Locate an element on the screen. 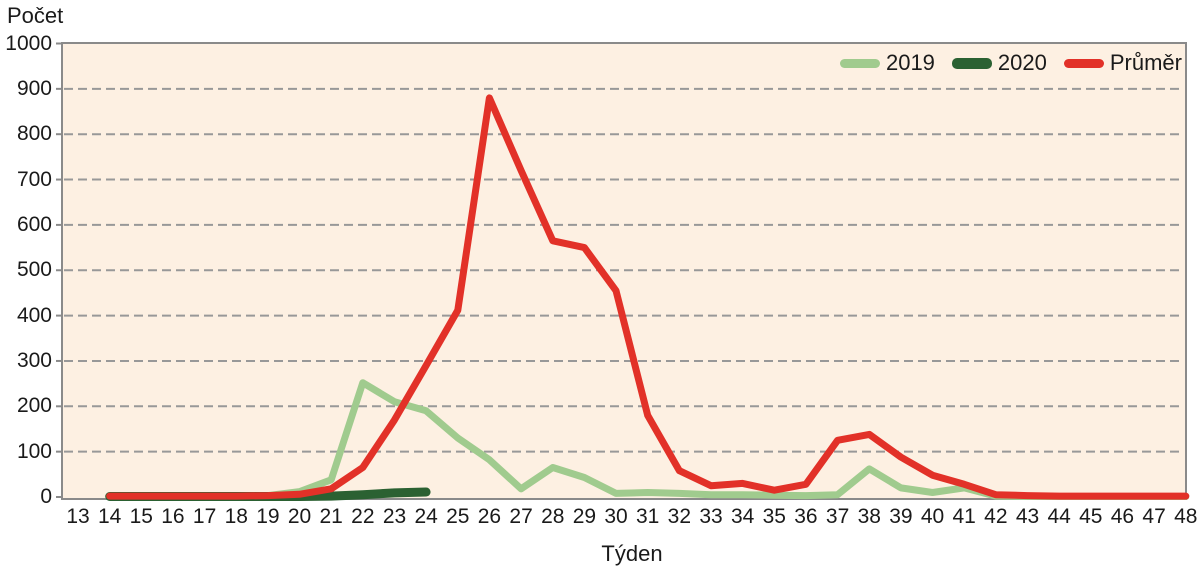 This screenshot has width=1200, height=572. y-tick-label-600: 600 is located at coordinates (34, 224).